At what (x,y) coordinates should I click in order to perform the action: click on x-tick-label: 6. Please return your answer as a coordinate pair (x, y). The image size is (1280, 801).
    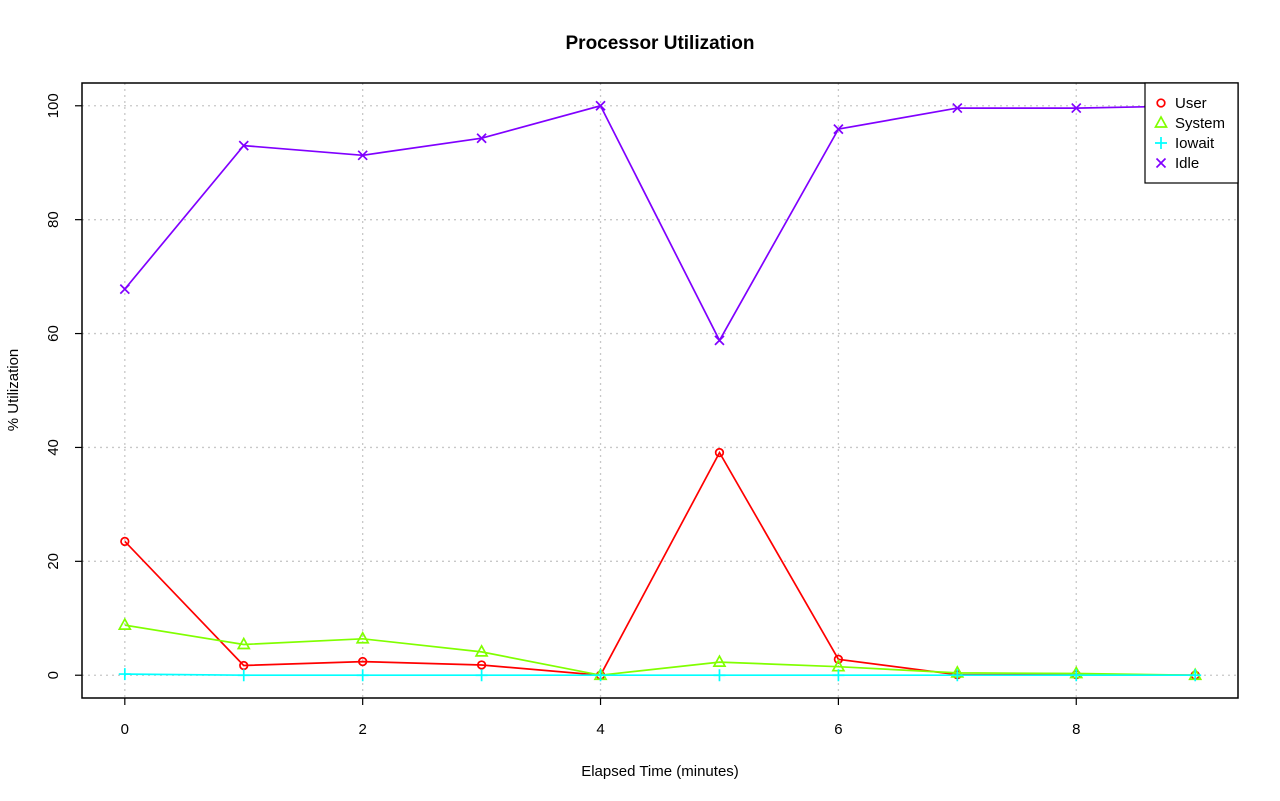
    Looking at the image, I should click on (838, 729).